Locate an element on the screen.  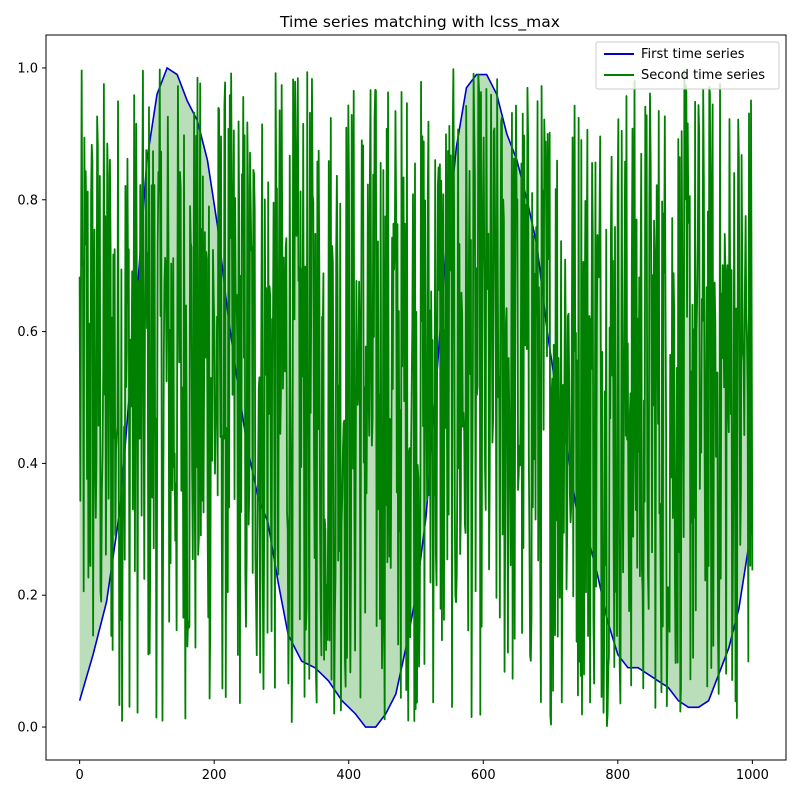
chart-title: Time series matching with lcss_max is located at coordinates (419, 22).